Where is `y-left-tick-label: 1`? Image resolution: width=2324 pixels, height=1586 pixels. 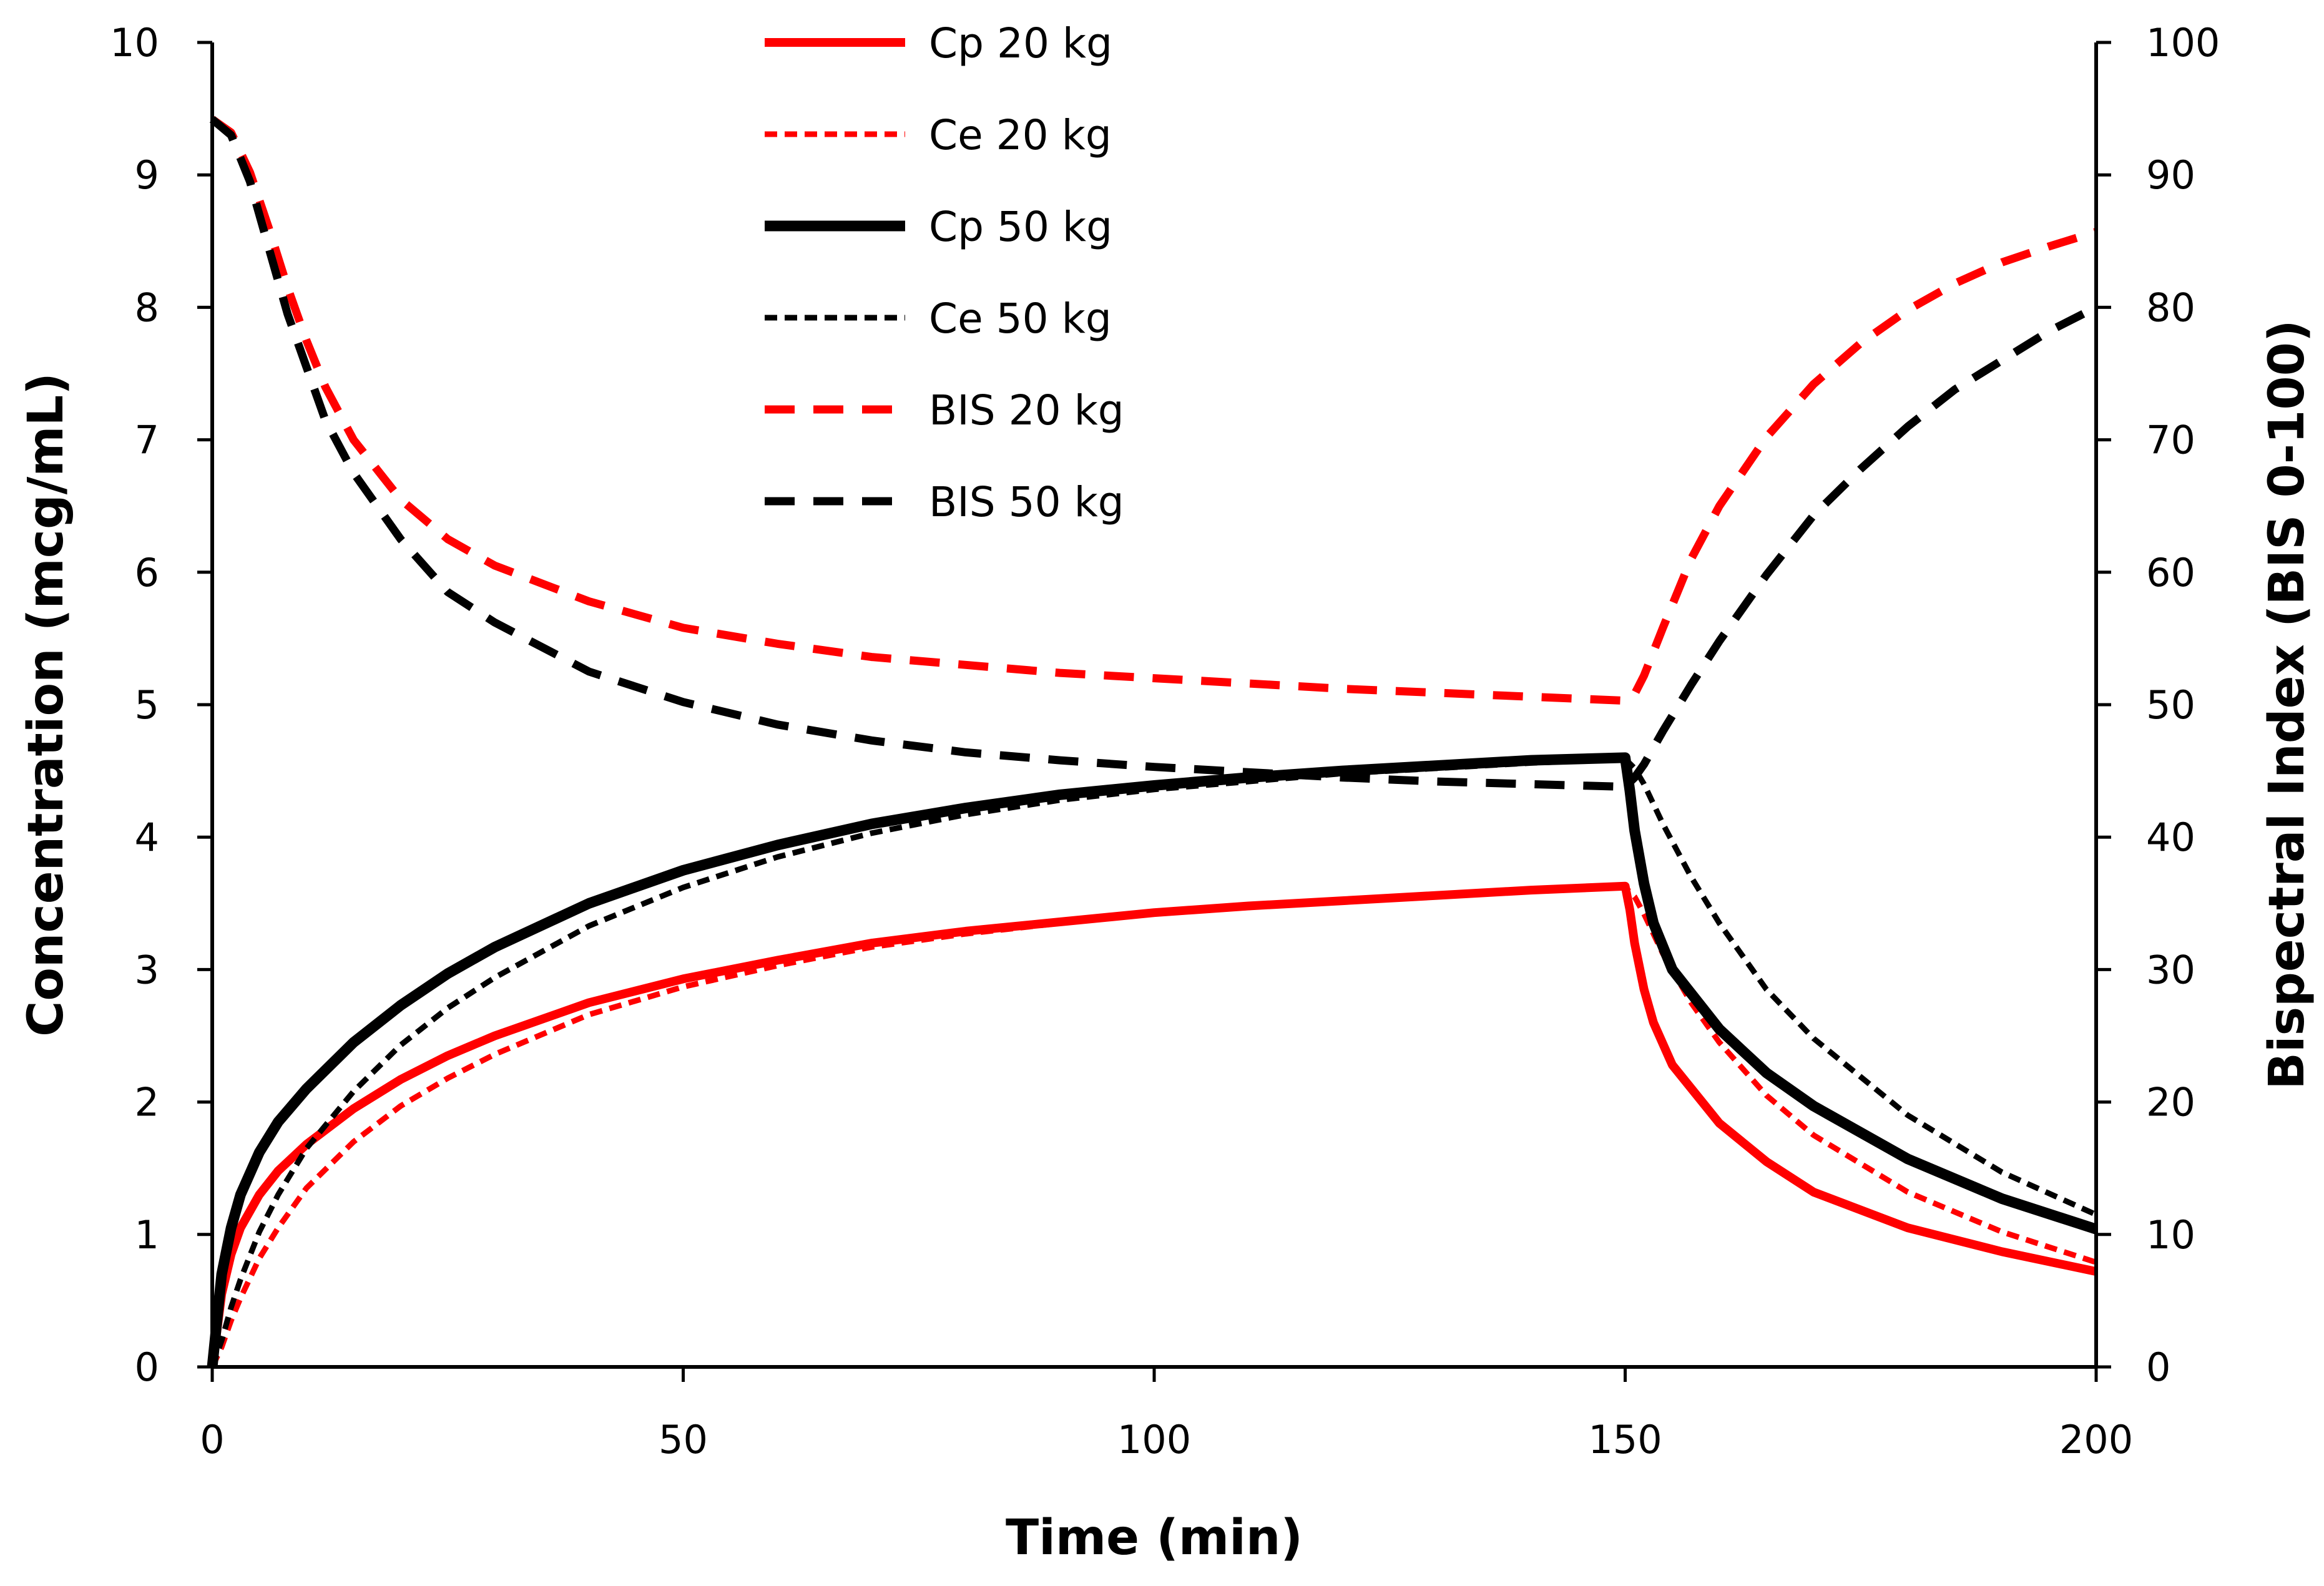
y-left-tick-label: 1 is located at coordinates (147, 1235).